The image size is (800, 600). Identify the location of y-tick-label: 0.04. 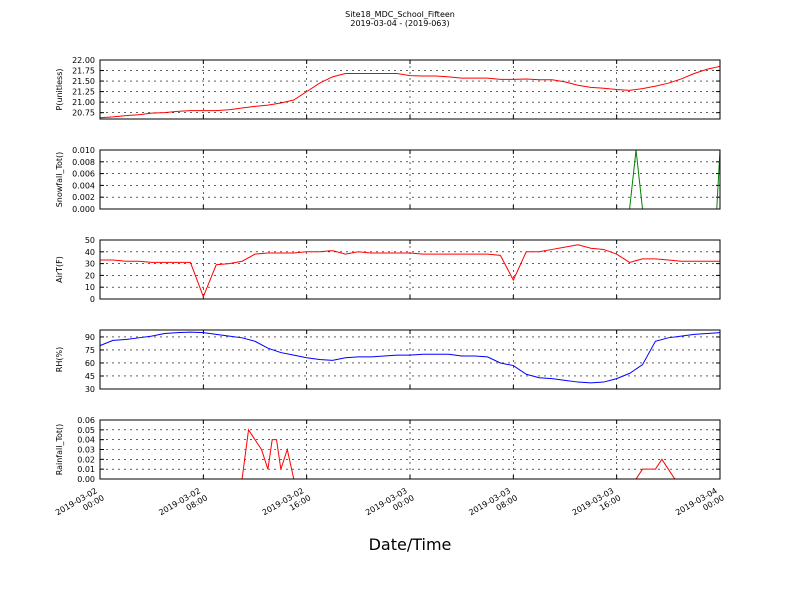
(86, 440).